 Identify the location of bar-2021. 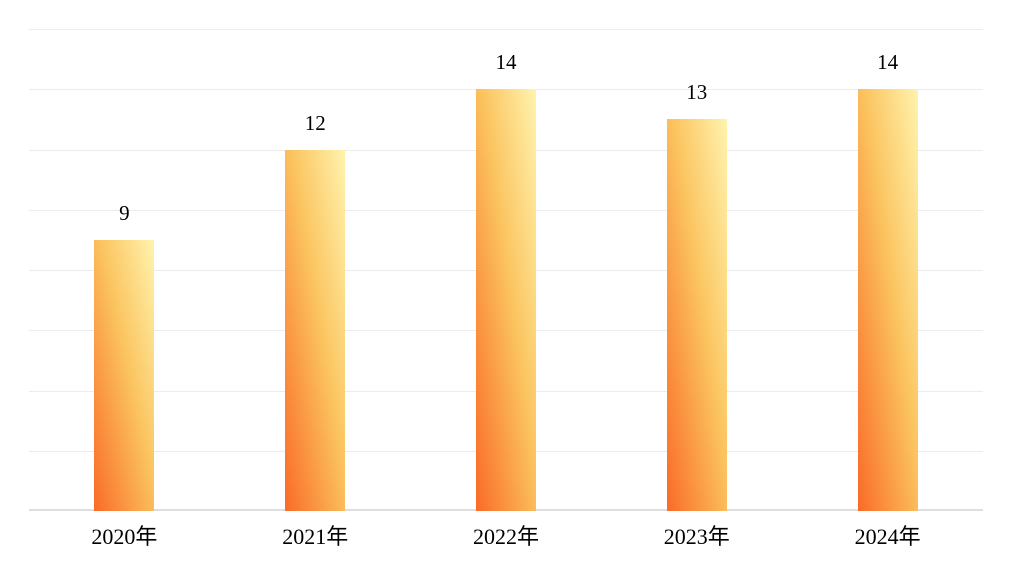
(315, 330).